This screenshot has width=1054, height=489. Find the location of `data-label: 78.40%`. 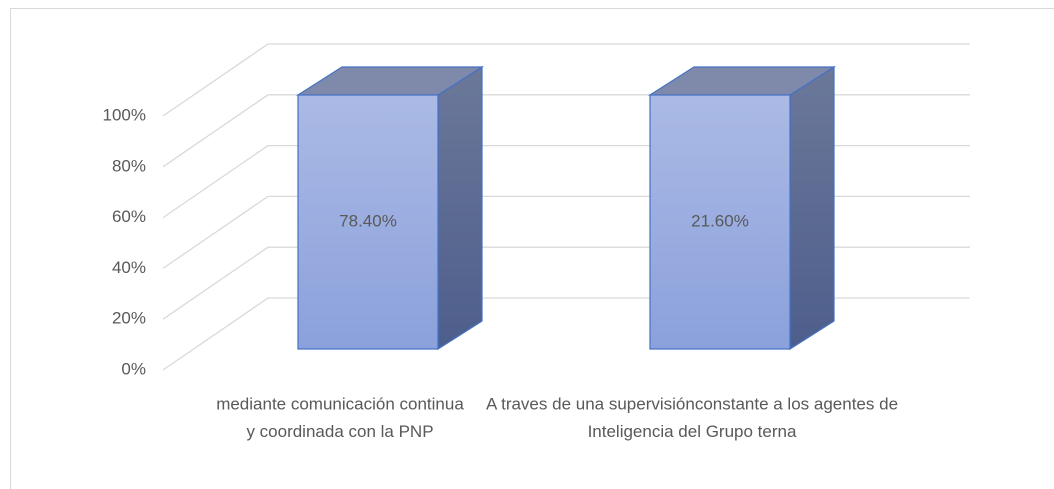

data-label: 78.40% is located at coordinates (368, 220).